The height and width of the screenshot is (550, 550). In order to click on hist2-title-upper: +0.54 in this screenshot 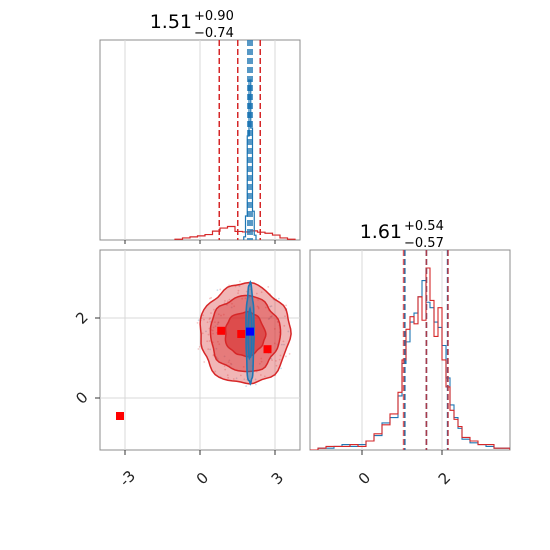, I will do `click(424, 226)`.